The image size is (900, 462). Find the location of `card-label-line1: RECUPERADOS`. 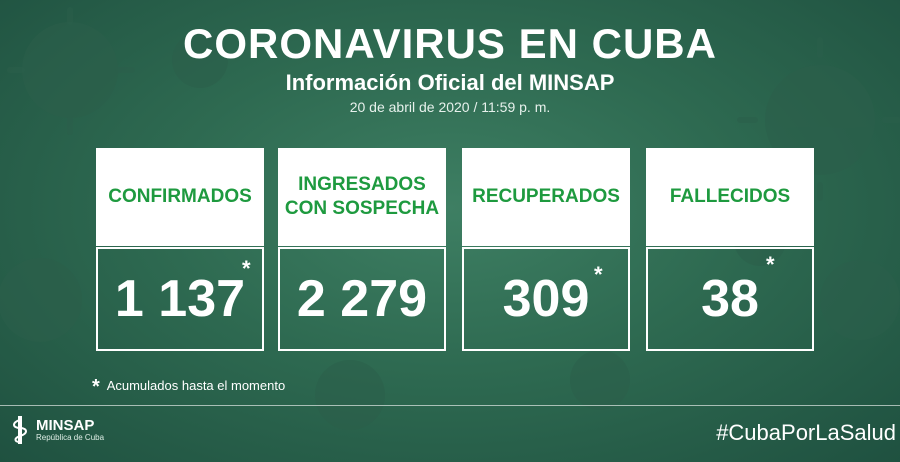

card-label-line1: RECUPERADOS is located at coordinates (546, 196).